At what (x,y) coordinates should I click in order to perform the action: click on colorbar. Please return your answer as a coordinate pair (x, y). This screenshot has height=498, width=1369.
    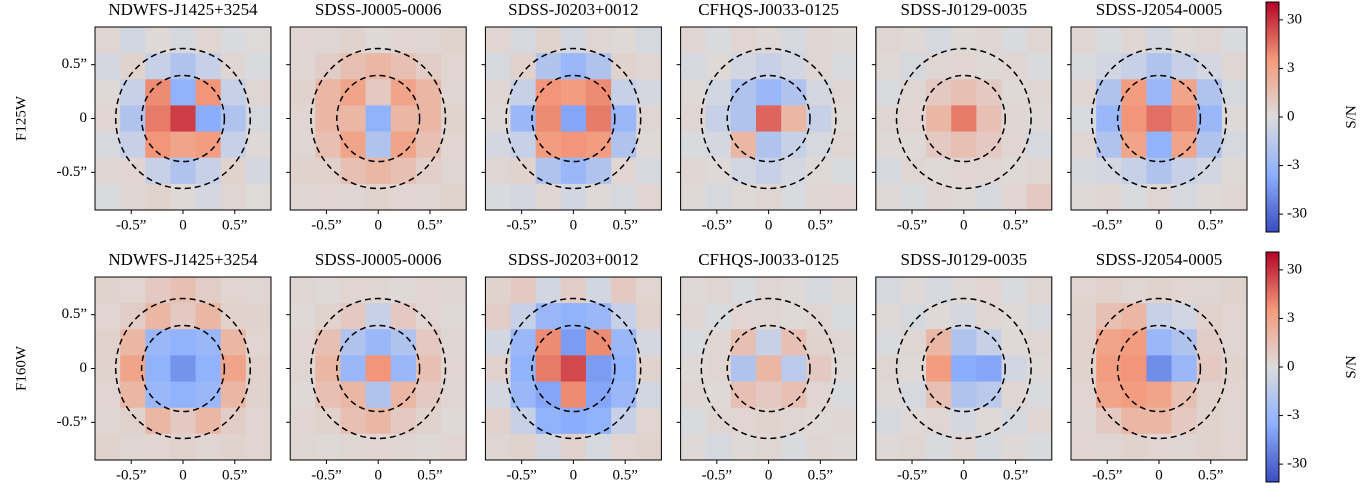
    Looking at the image, I should click on (1272, 367).